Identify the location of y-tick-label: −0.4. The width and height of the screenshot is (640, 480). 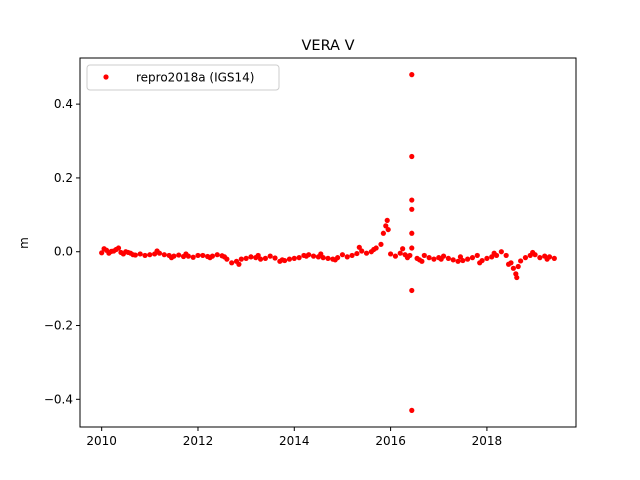
(58, 399).